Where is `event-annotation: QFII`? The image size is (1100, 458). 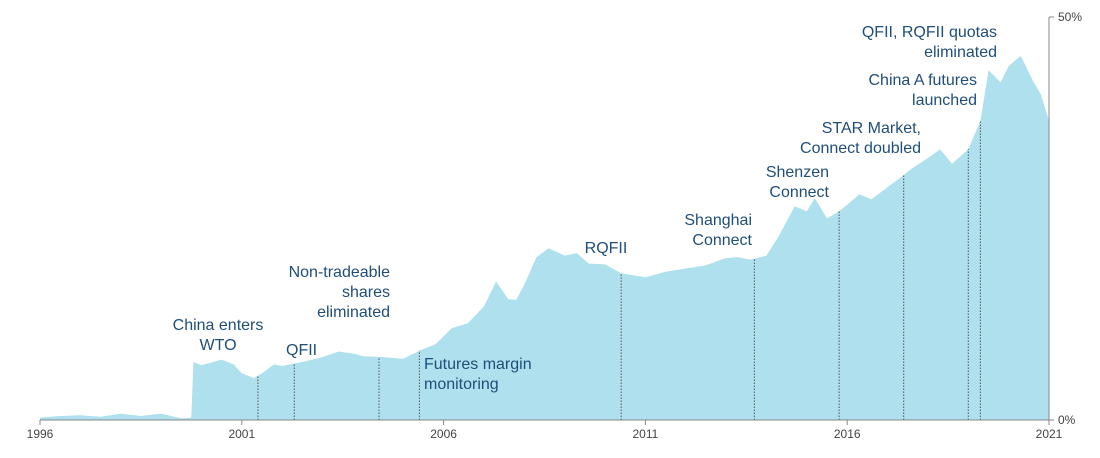 event-annotation: QFII is located at coordinates (301, 350).